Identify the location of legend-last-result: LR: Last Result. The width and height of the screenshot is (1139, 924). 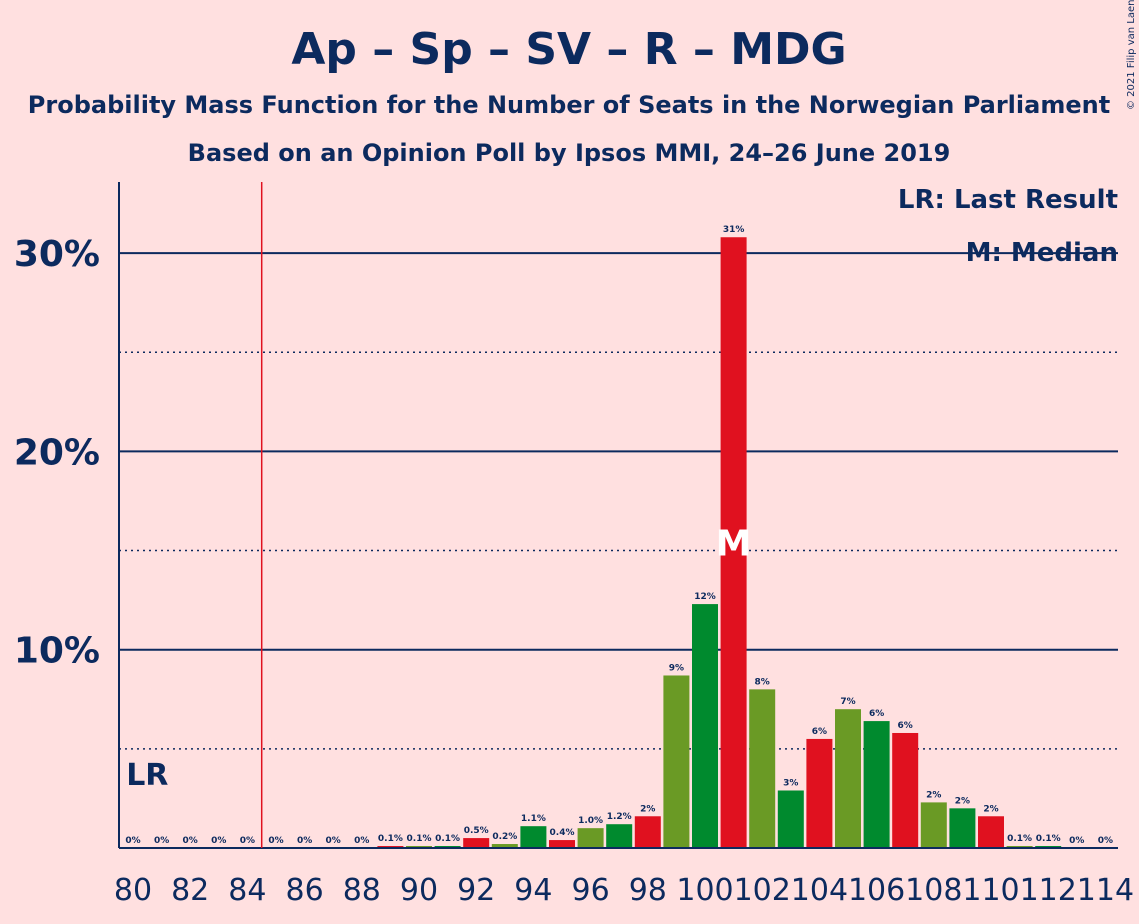
(1008, 200).